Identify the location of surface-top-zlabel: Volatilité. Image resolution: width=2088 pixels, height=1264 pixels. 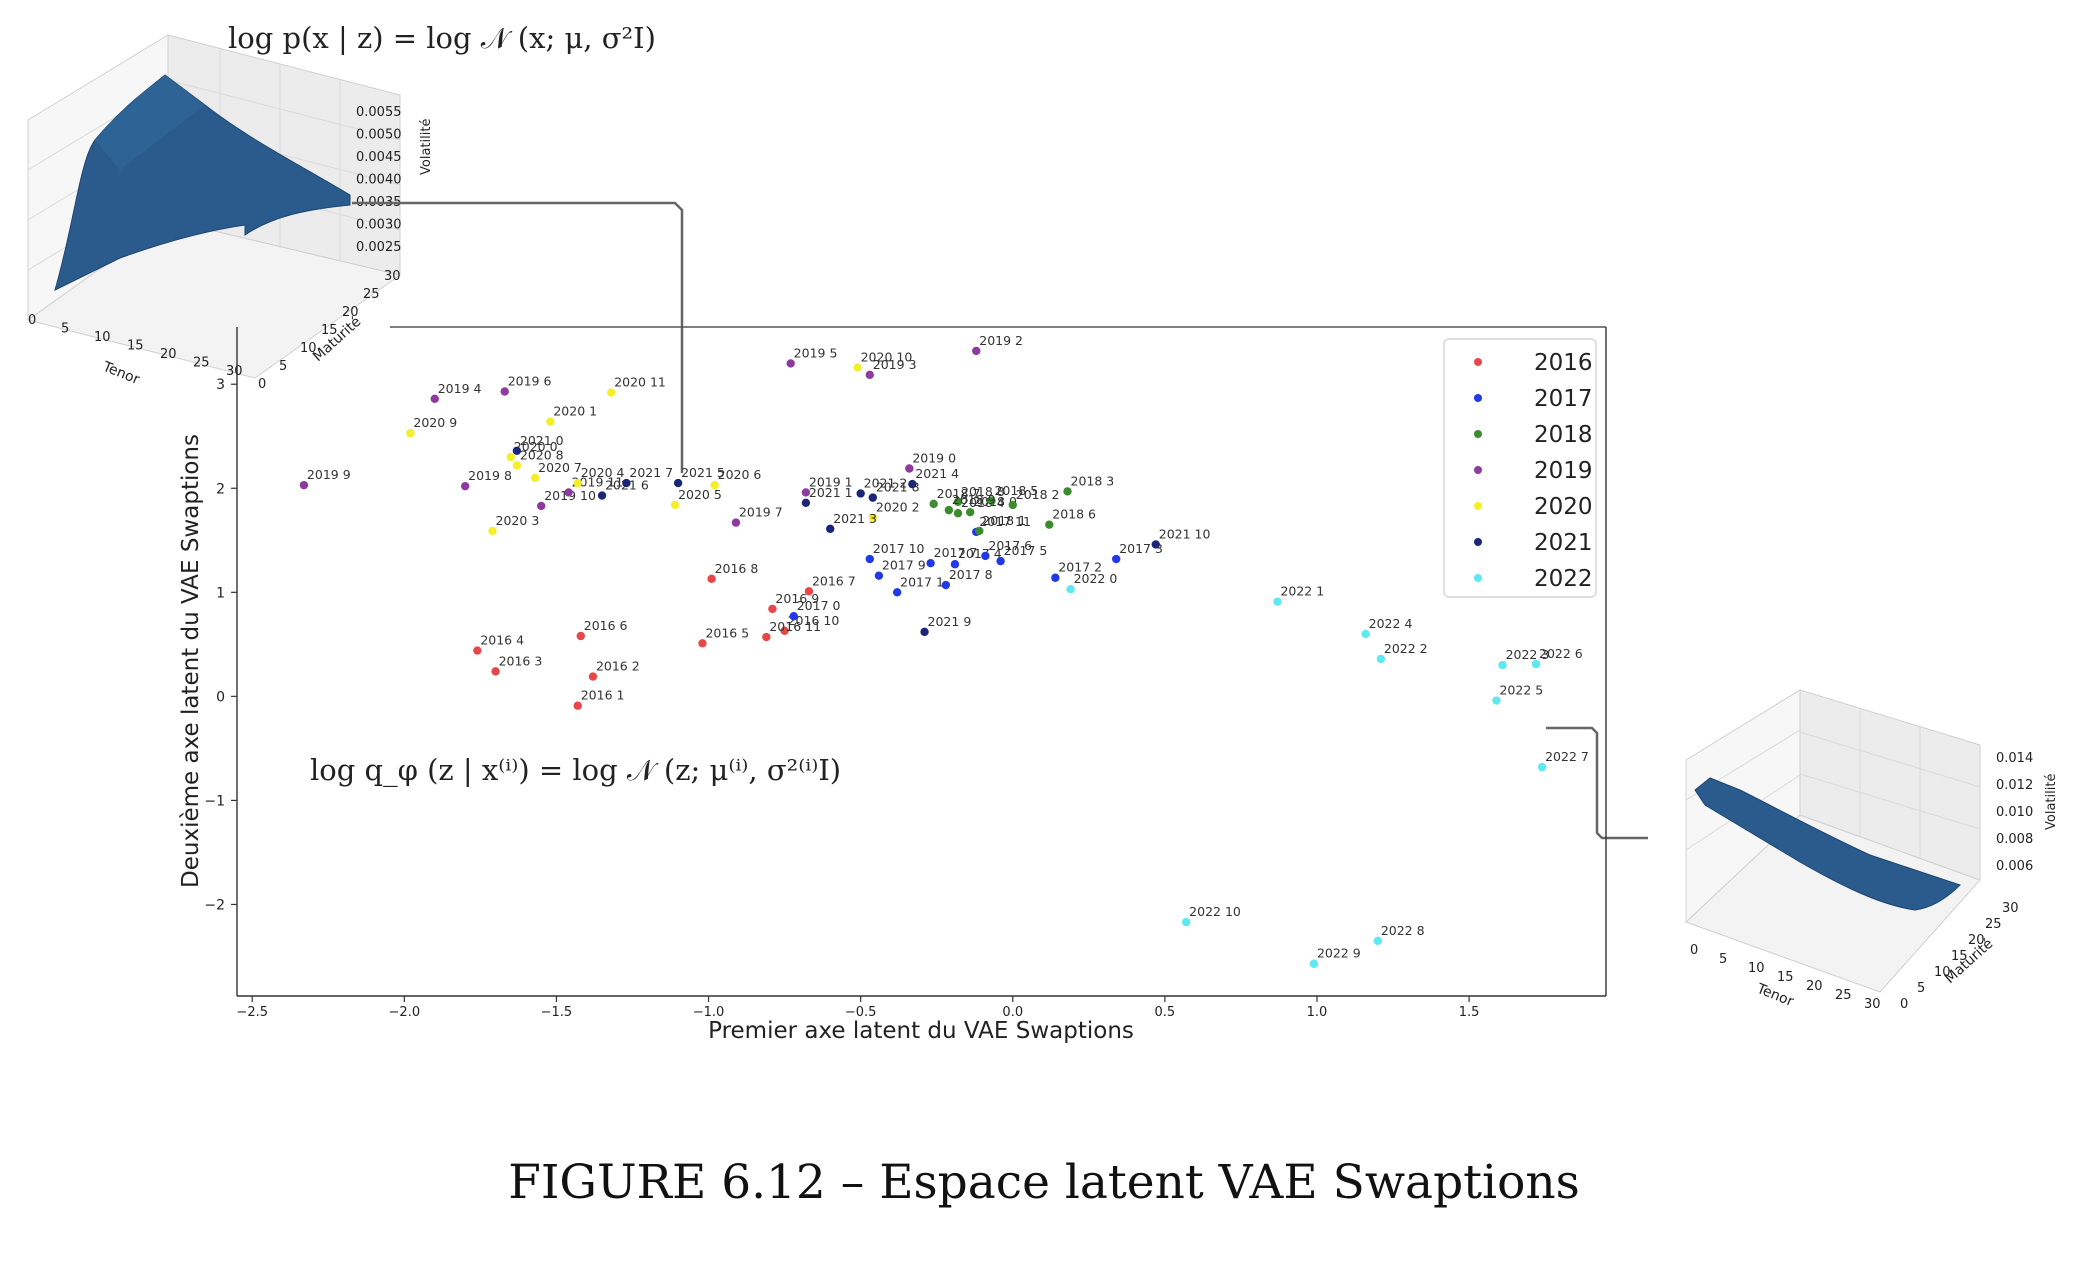
(426, 147).